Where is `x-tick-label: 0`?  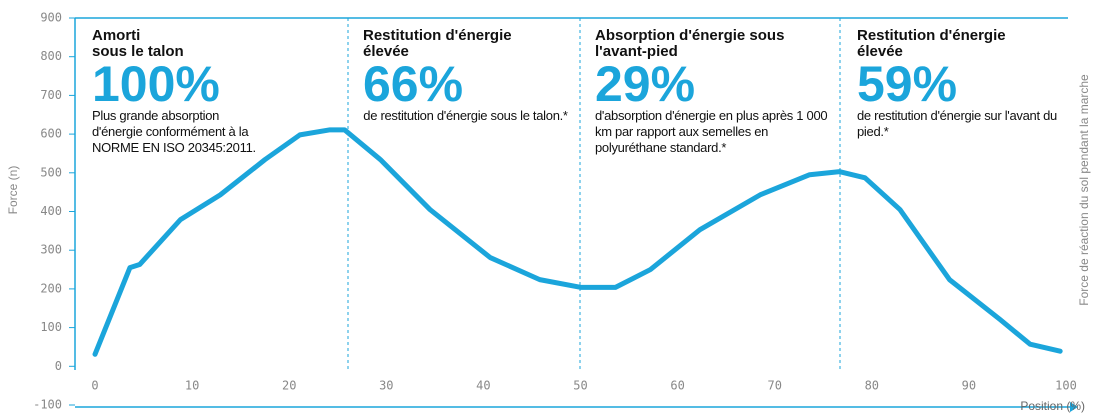
x-tick-label: 0 is located at coordinates (94, 386).